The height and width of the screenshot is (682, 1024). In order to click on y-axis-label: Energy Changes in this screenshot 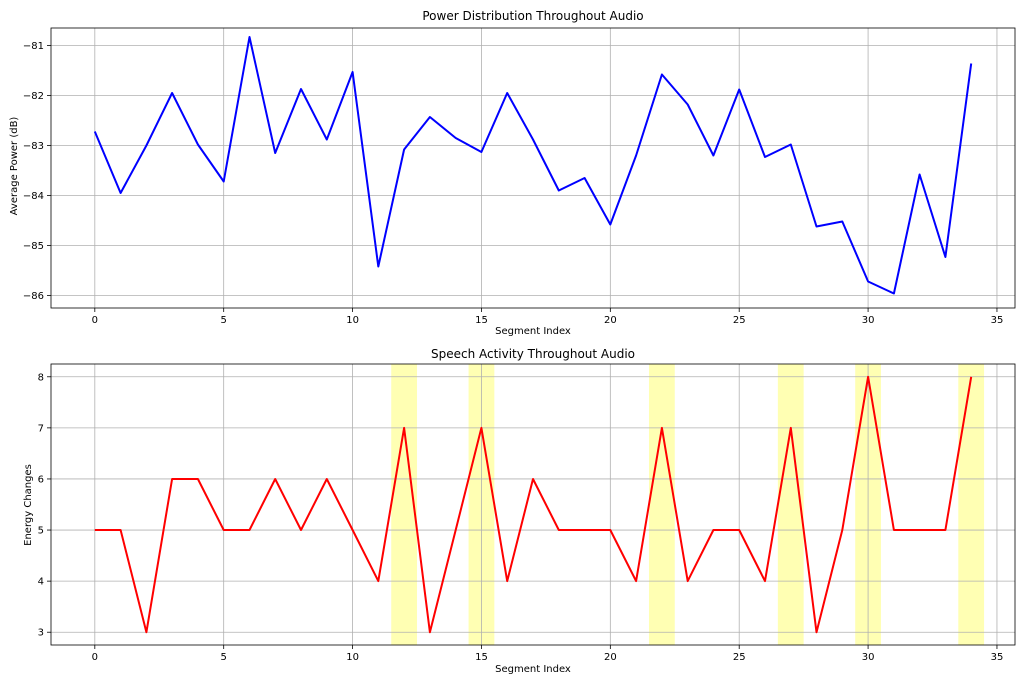, I will do `click(28, 505)`.